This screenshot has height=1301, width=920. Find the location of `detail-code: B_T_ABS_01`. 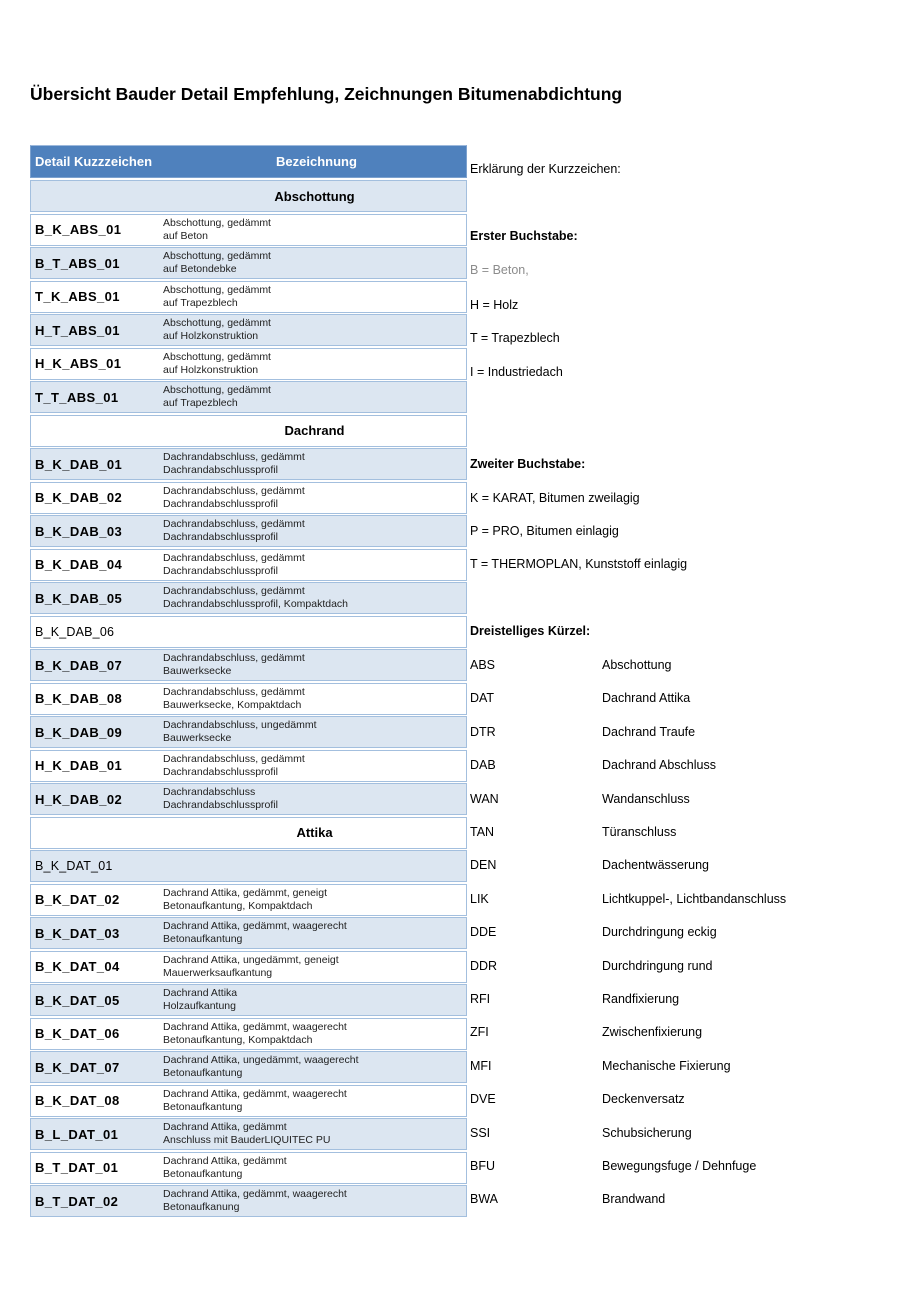

detail-code: B_T_ABS_01 is located at coordinates (77, 263).